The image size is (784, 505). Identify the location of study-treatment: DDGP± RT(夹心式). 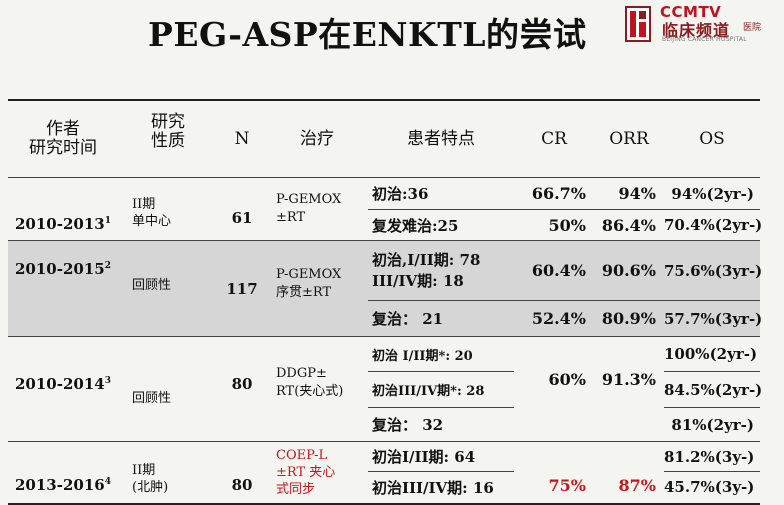
(317, 389).